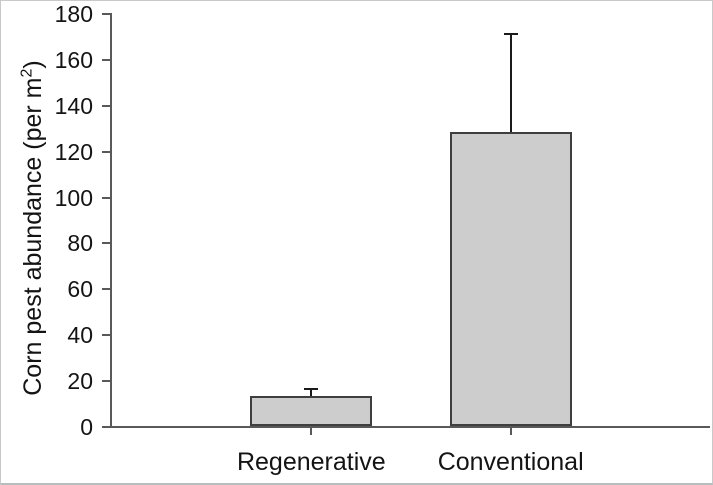  What do you see at coordinates (86, 427) in the screenshot?
I see `y-tick-label-0: 0` at bounding box center [86, 427].